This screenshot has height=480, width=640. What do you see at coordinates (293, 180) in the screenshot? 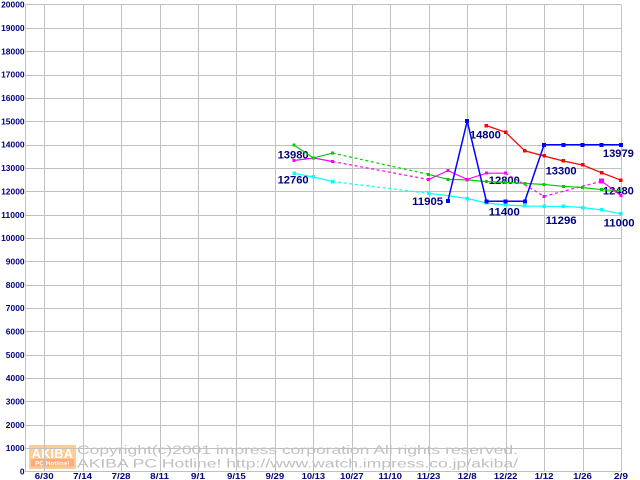
I see `svg-text: 12760` at bounding box center [293, 180].